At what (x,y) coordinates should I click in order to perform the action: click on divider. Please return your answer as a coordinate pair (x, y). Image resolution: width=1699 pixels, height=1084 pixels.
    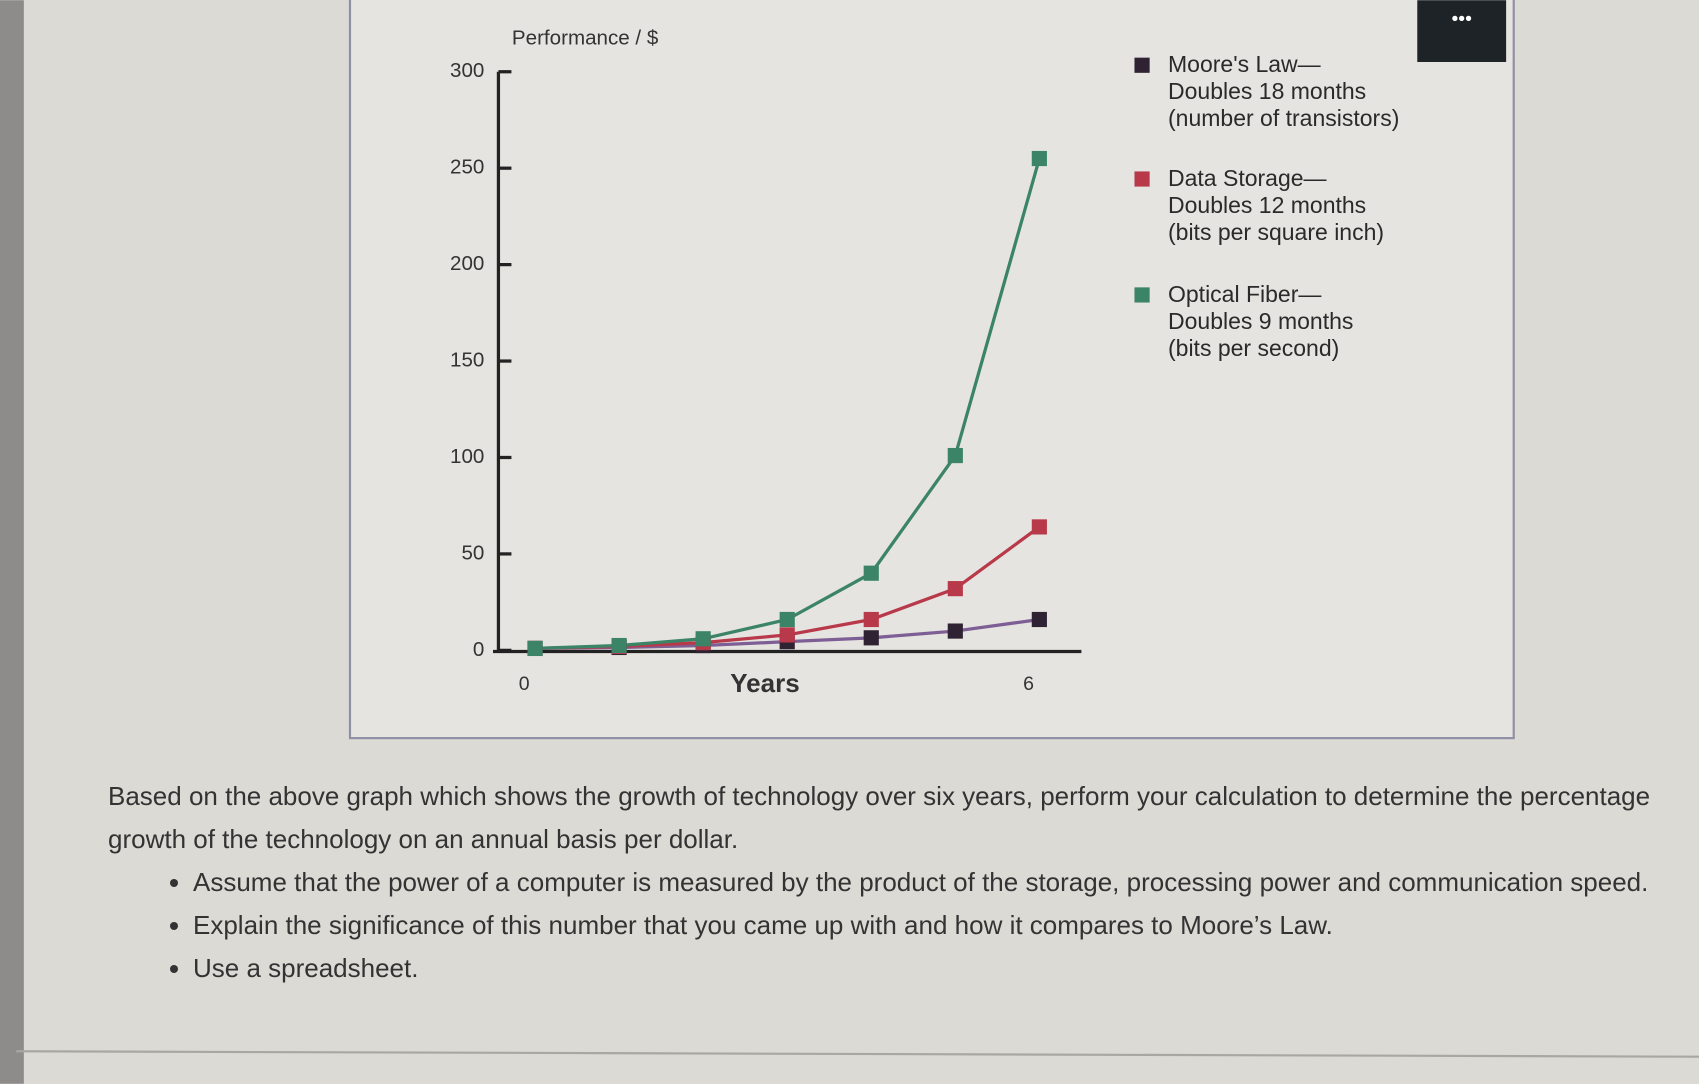
    Looking at the image, I should click on (857, 1054).